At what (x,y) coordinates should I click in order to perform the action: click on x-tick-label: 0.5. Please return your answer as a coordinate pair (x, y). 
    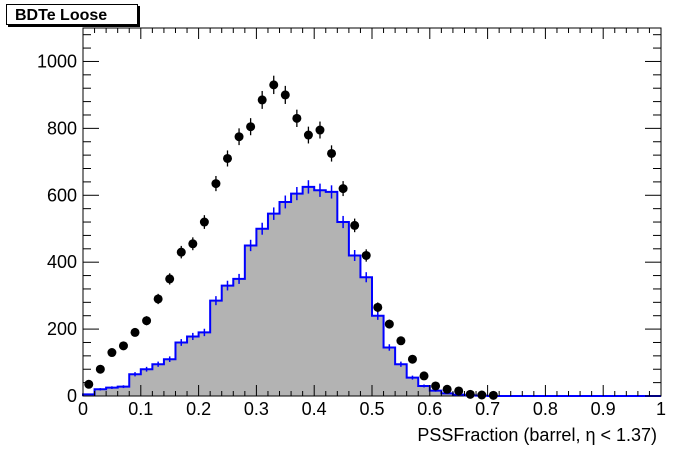
    Looking at the image, I should click on (371, 409).